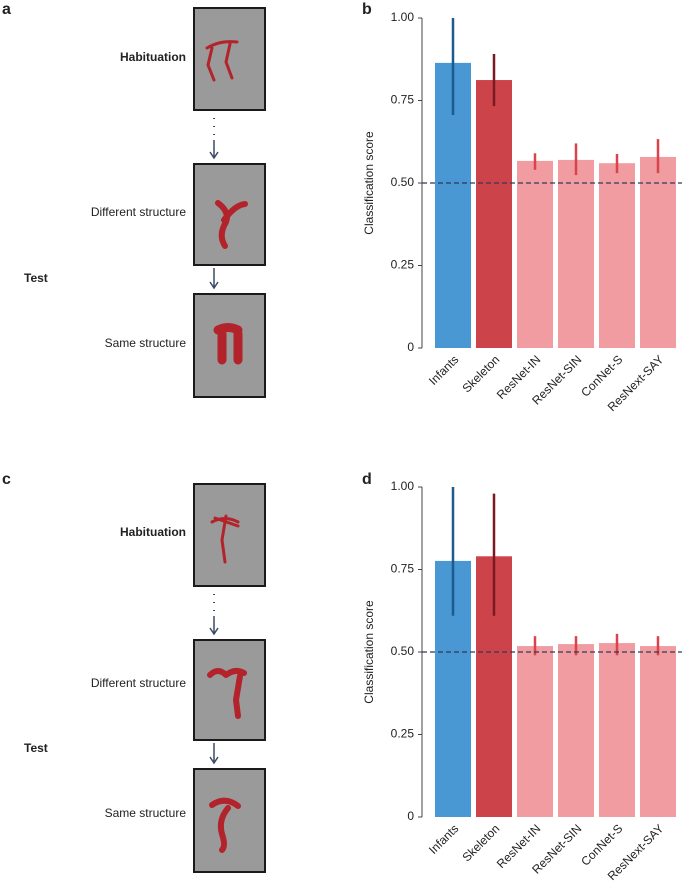 Image resolution: width=685 pixels, height=895 pixels. Describe the element at coordinates (367, 479) in the screenshot. I see `panel-label: d` at that location.